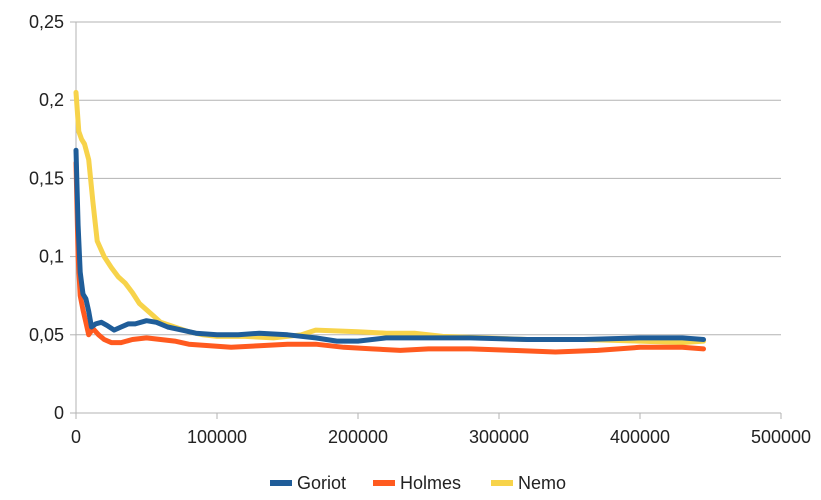 The height and width of the screenshot is (500, 821). I want to click on y-tick-labels: 0 0,05 0,1 0,15 0,2 0,25, so click(46, 217).